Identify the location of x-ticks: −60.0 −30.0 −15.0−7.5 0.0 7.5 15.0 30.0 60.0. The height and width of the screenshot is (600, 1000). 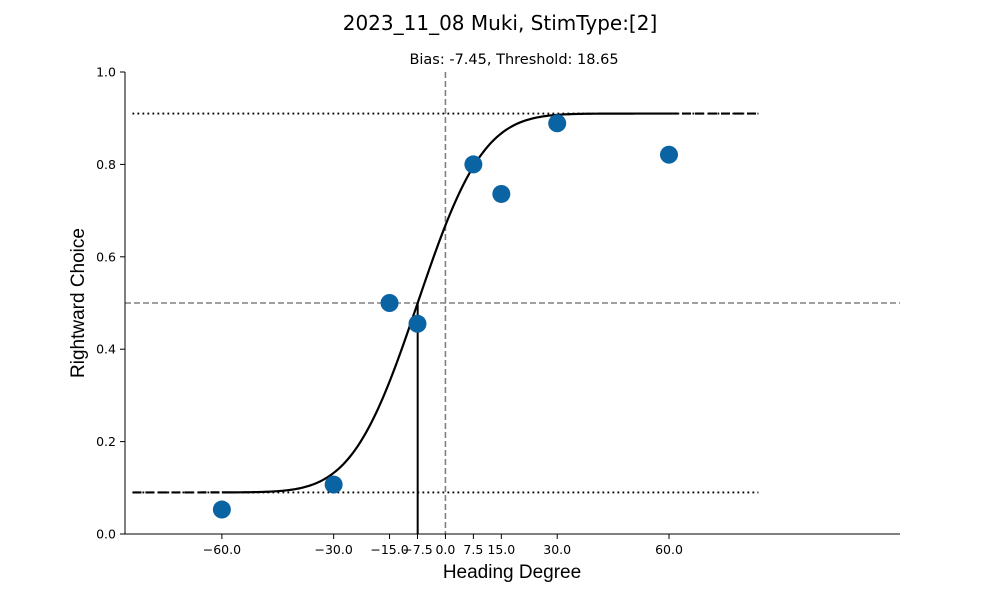
(443, 545).